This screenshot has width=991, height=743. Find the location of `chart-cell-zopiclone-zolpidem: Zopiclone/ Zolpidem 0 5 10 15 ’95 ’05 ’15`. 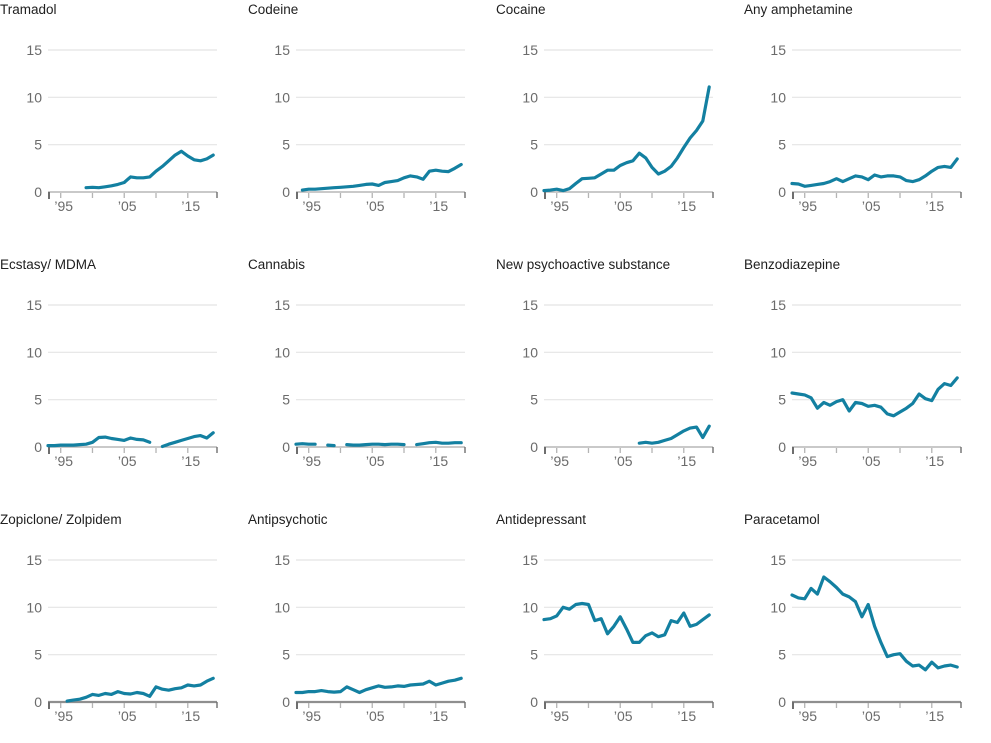

chart-cell-zopiclone-zolpidem: Zopiclone/ Zolpidem 0 5 10 15 ’95 ’05 ’15 is located at coordinates (124, 626).